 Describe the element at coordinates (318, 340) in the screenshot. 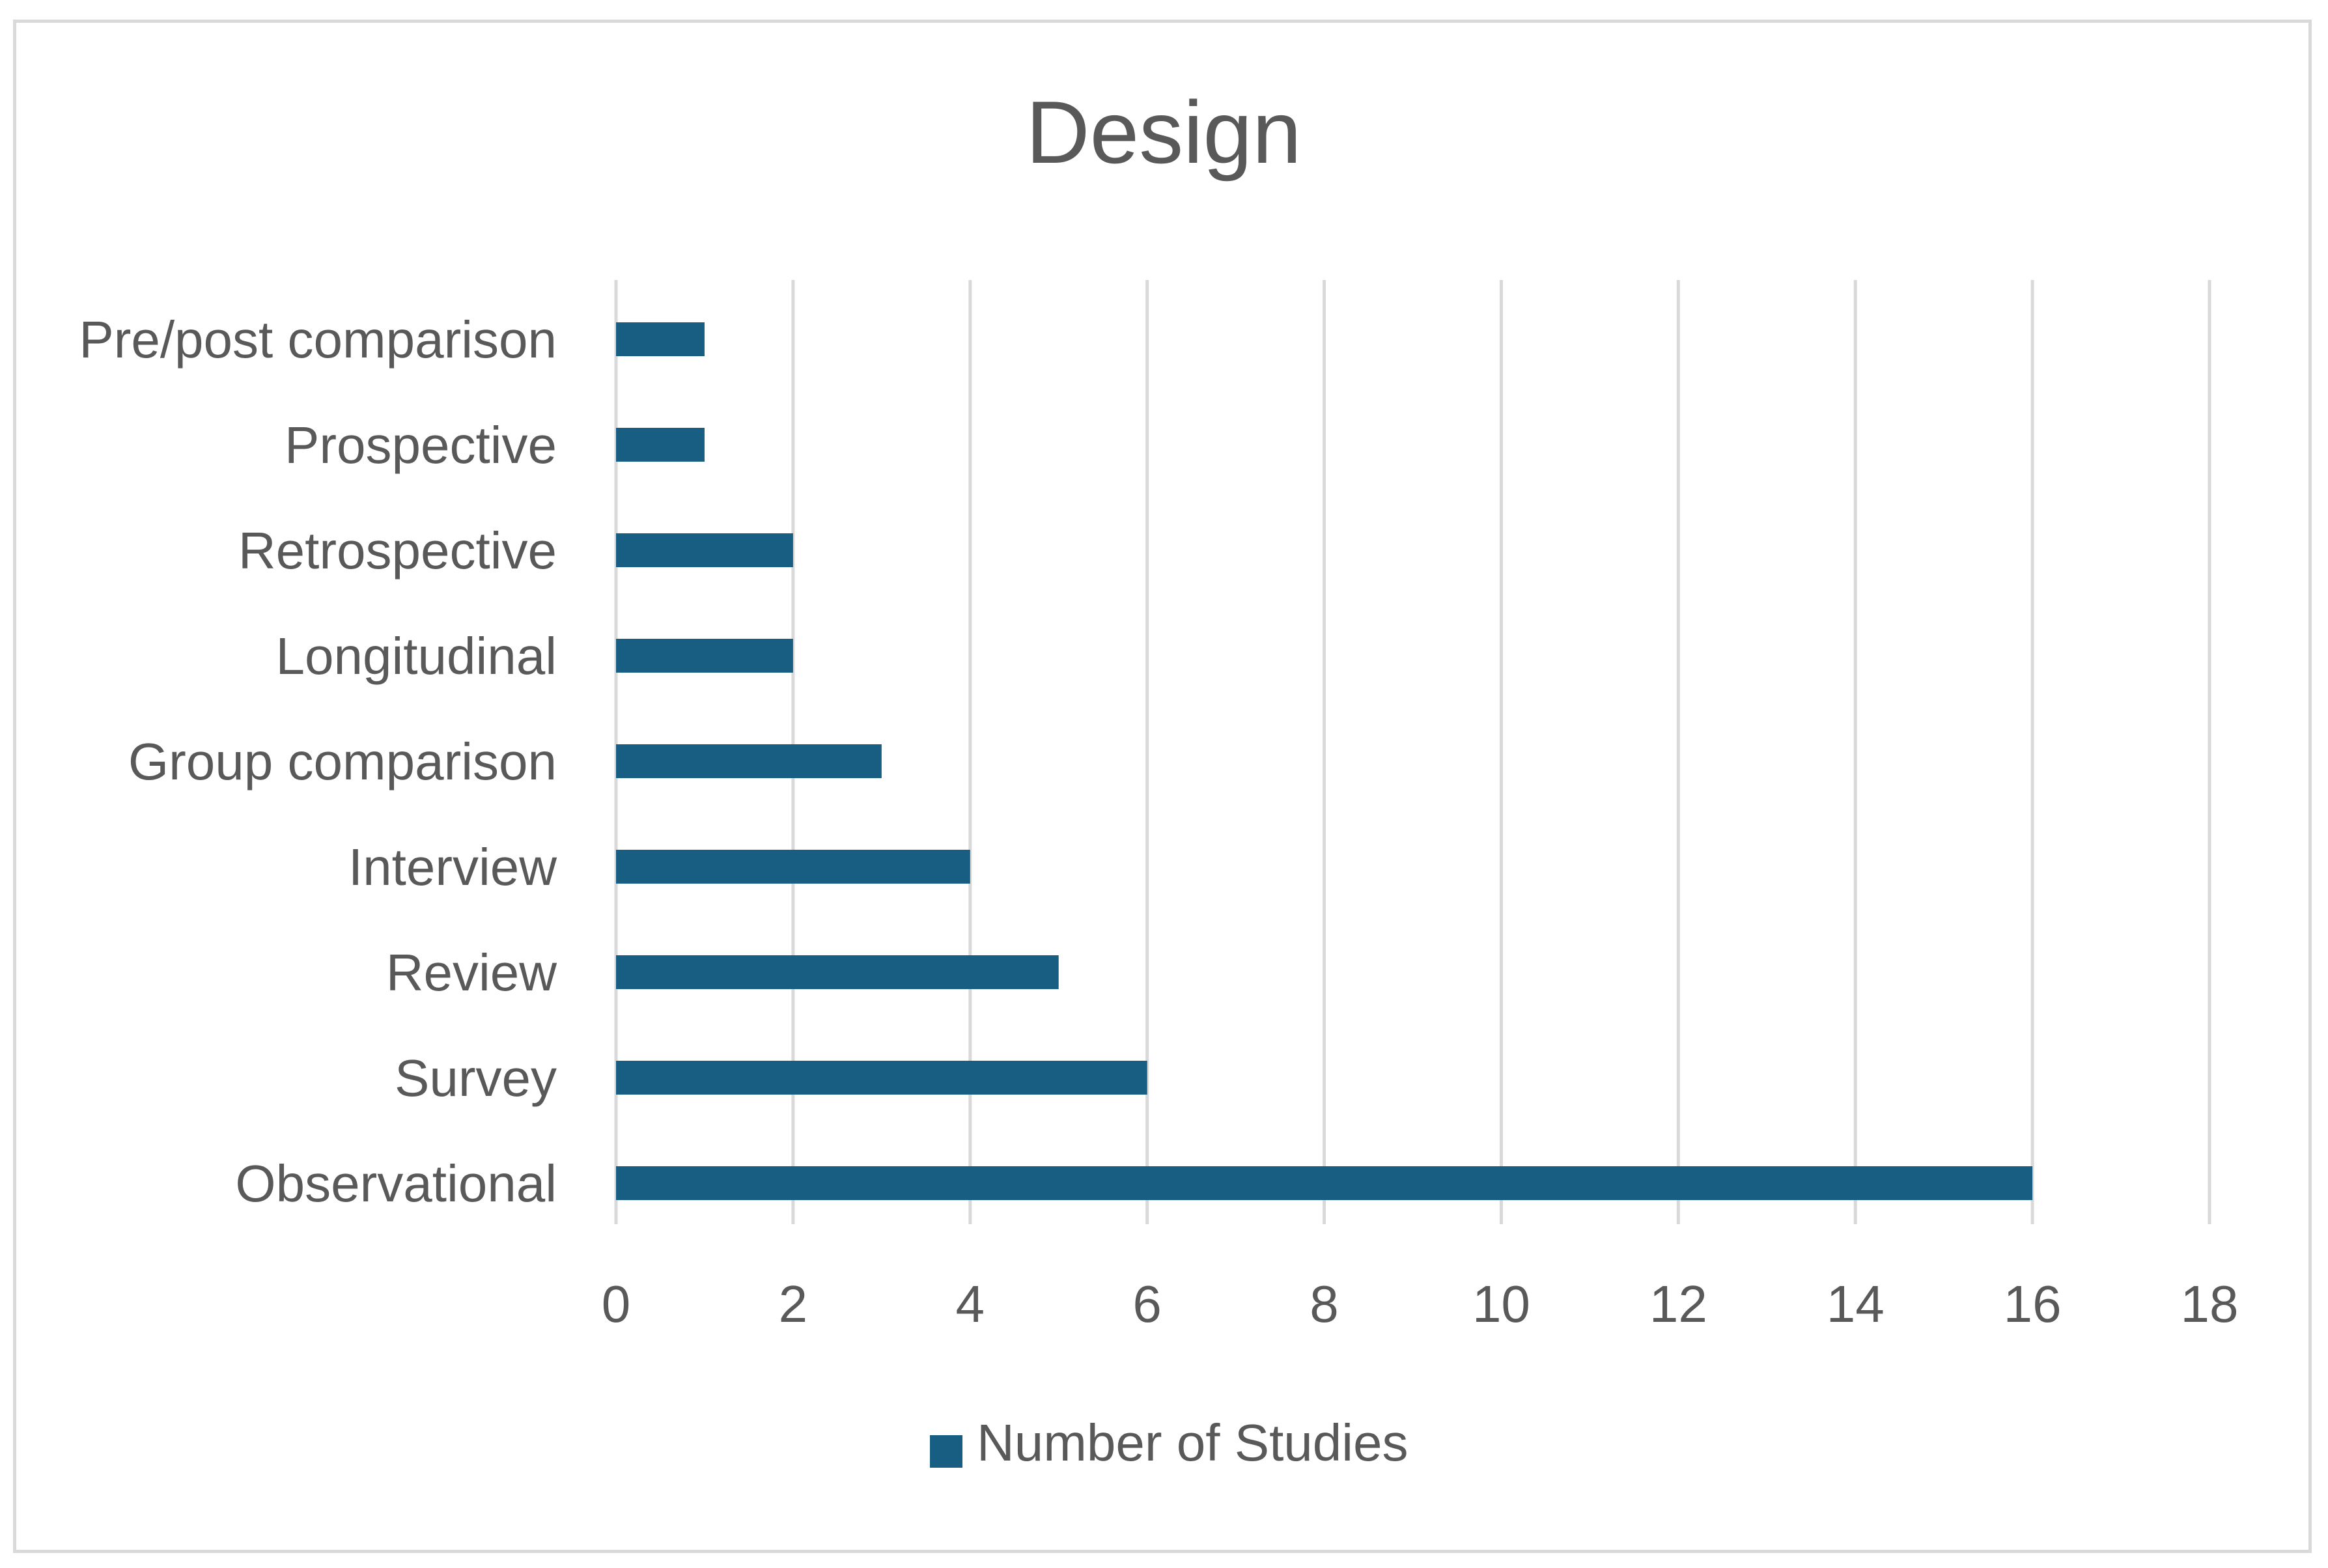

I see `category-label-pre-post-comparison: Pre/post comparison` at that location.